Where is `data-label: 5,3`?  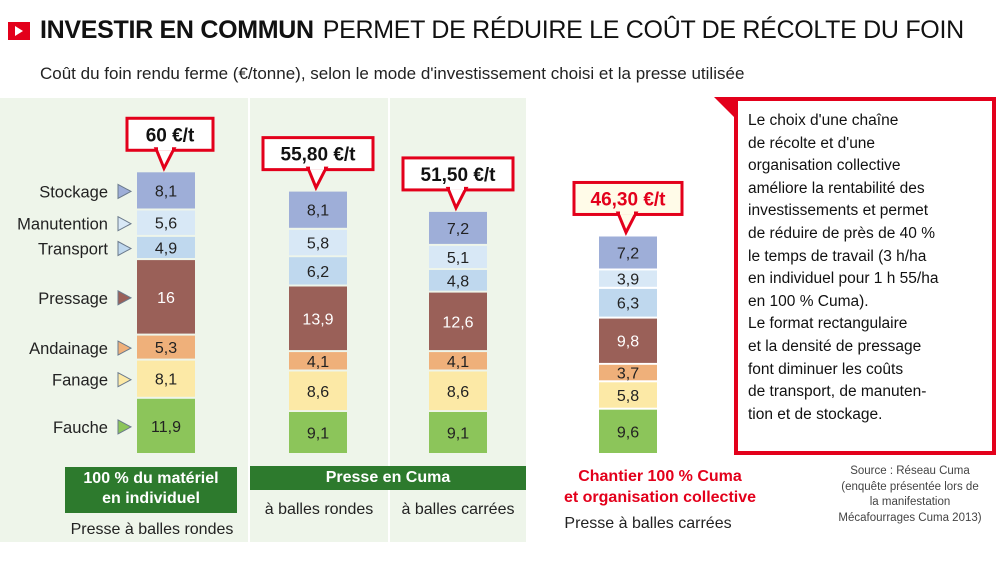 data-label: 5,3 is located at coordinates (166, 348).